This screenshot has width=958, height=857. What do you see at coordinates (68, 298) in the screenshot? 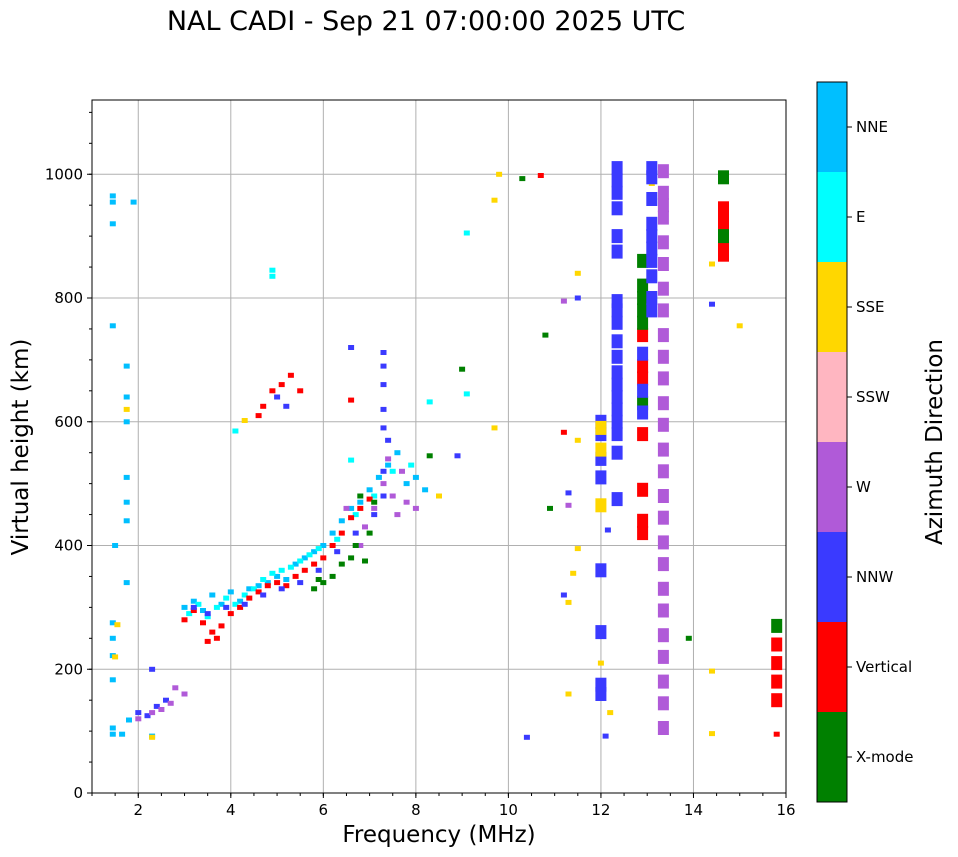
I see `y-tick-label: 800` at bounding box center [68, 298].